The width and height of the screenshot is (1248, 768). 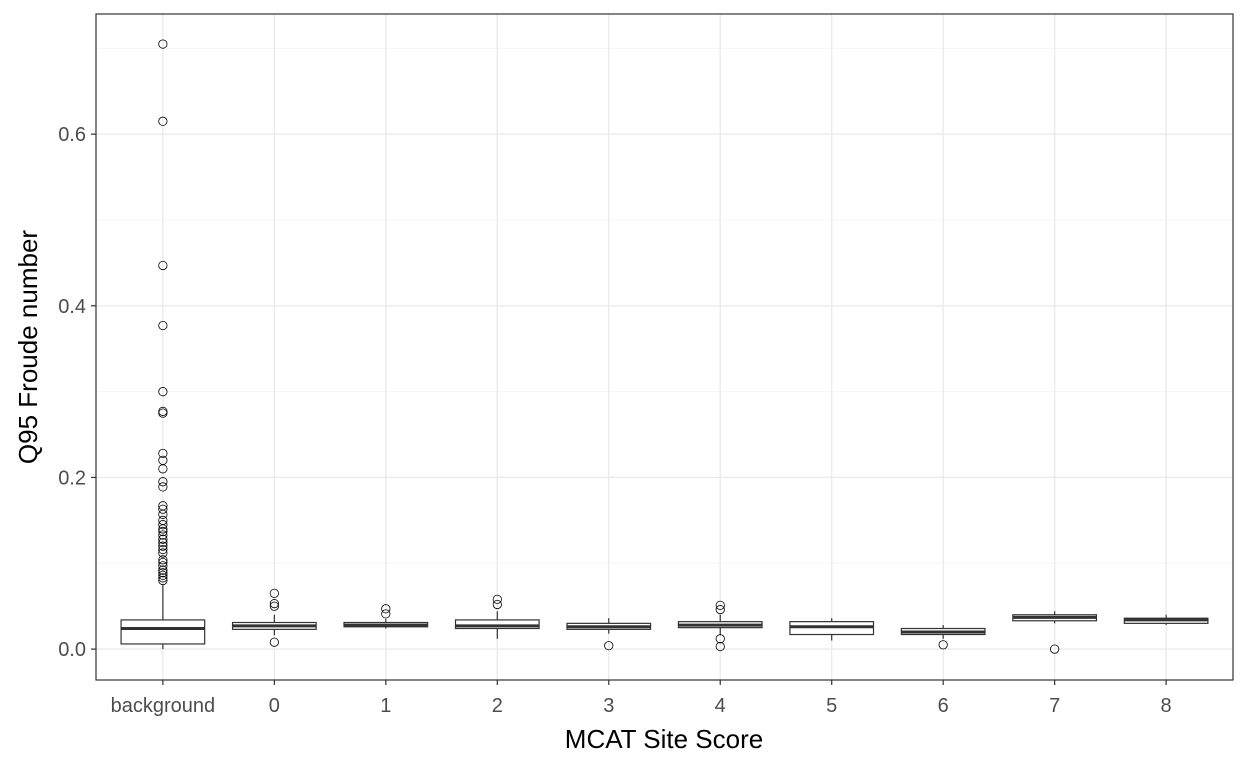 I want to click on y-tick-label: 0.0, so click(x=72, y=650).